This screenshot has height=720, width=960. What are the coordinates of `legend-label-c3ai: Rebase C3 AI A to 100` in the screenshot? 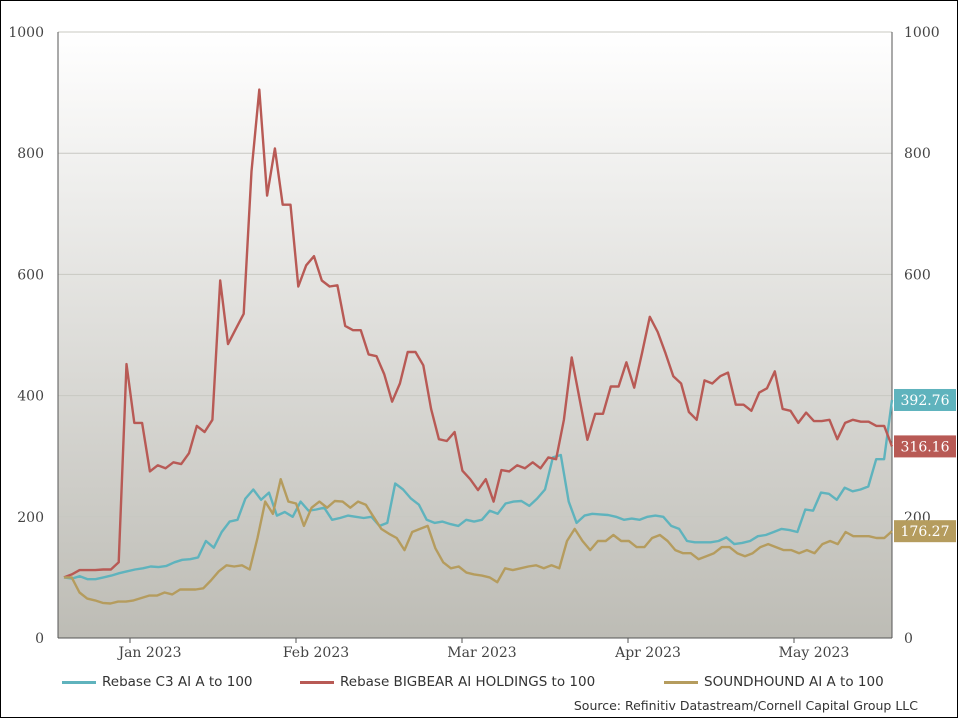 It's located at (177, 682).